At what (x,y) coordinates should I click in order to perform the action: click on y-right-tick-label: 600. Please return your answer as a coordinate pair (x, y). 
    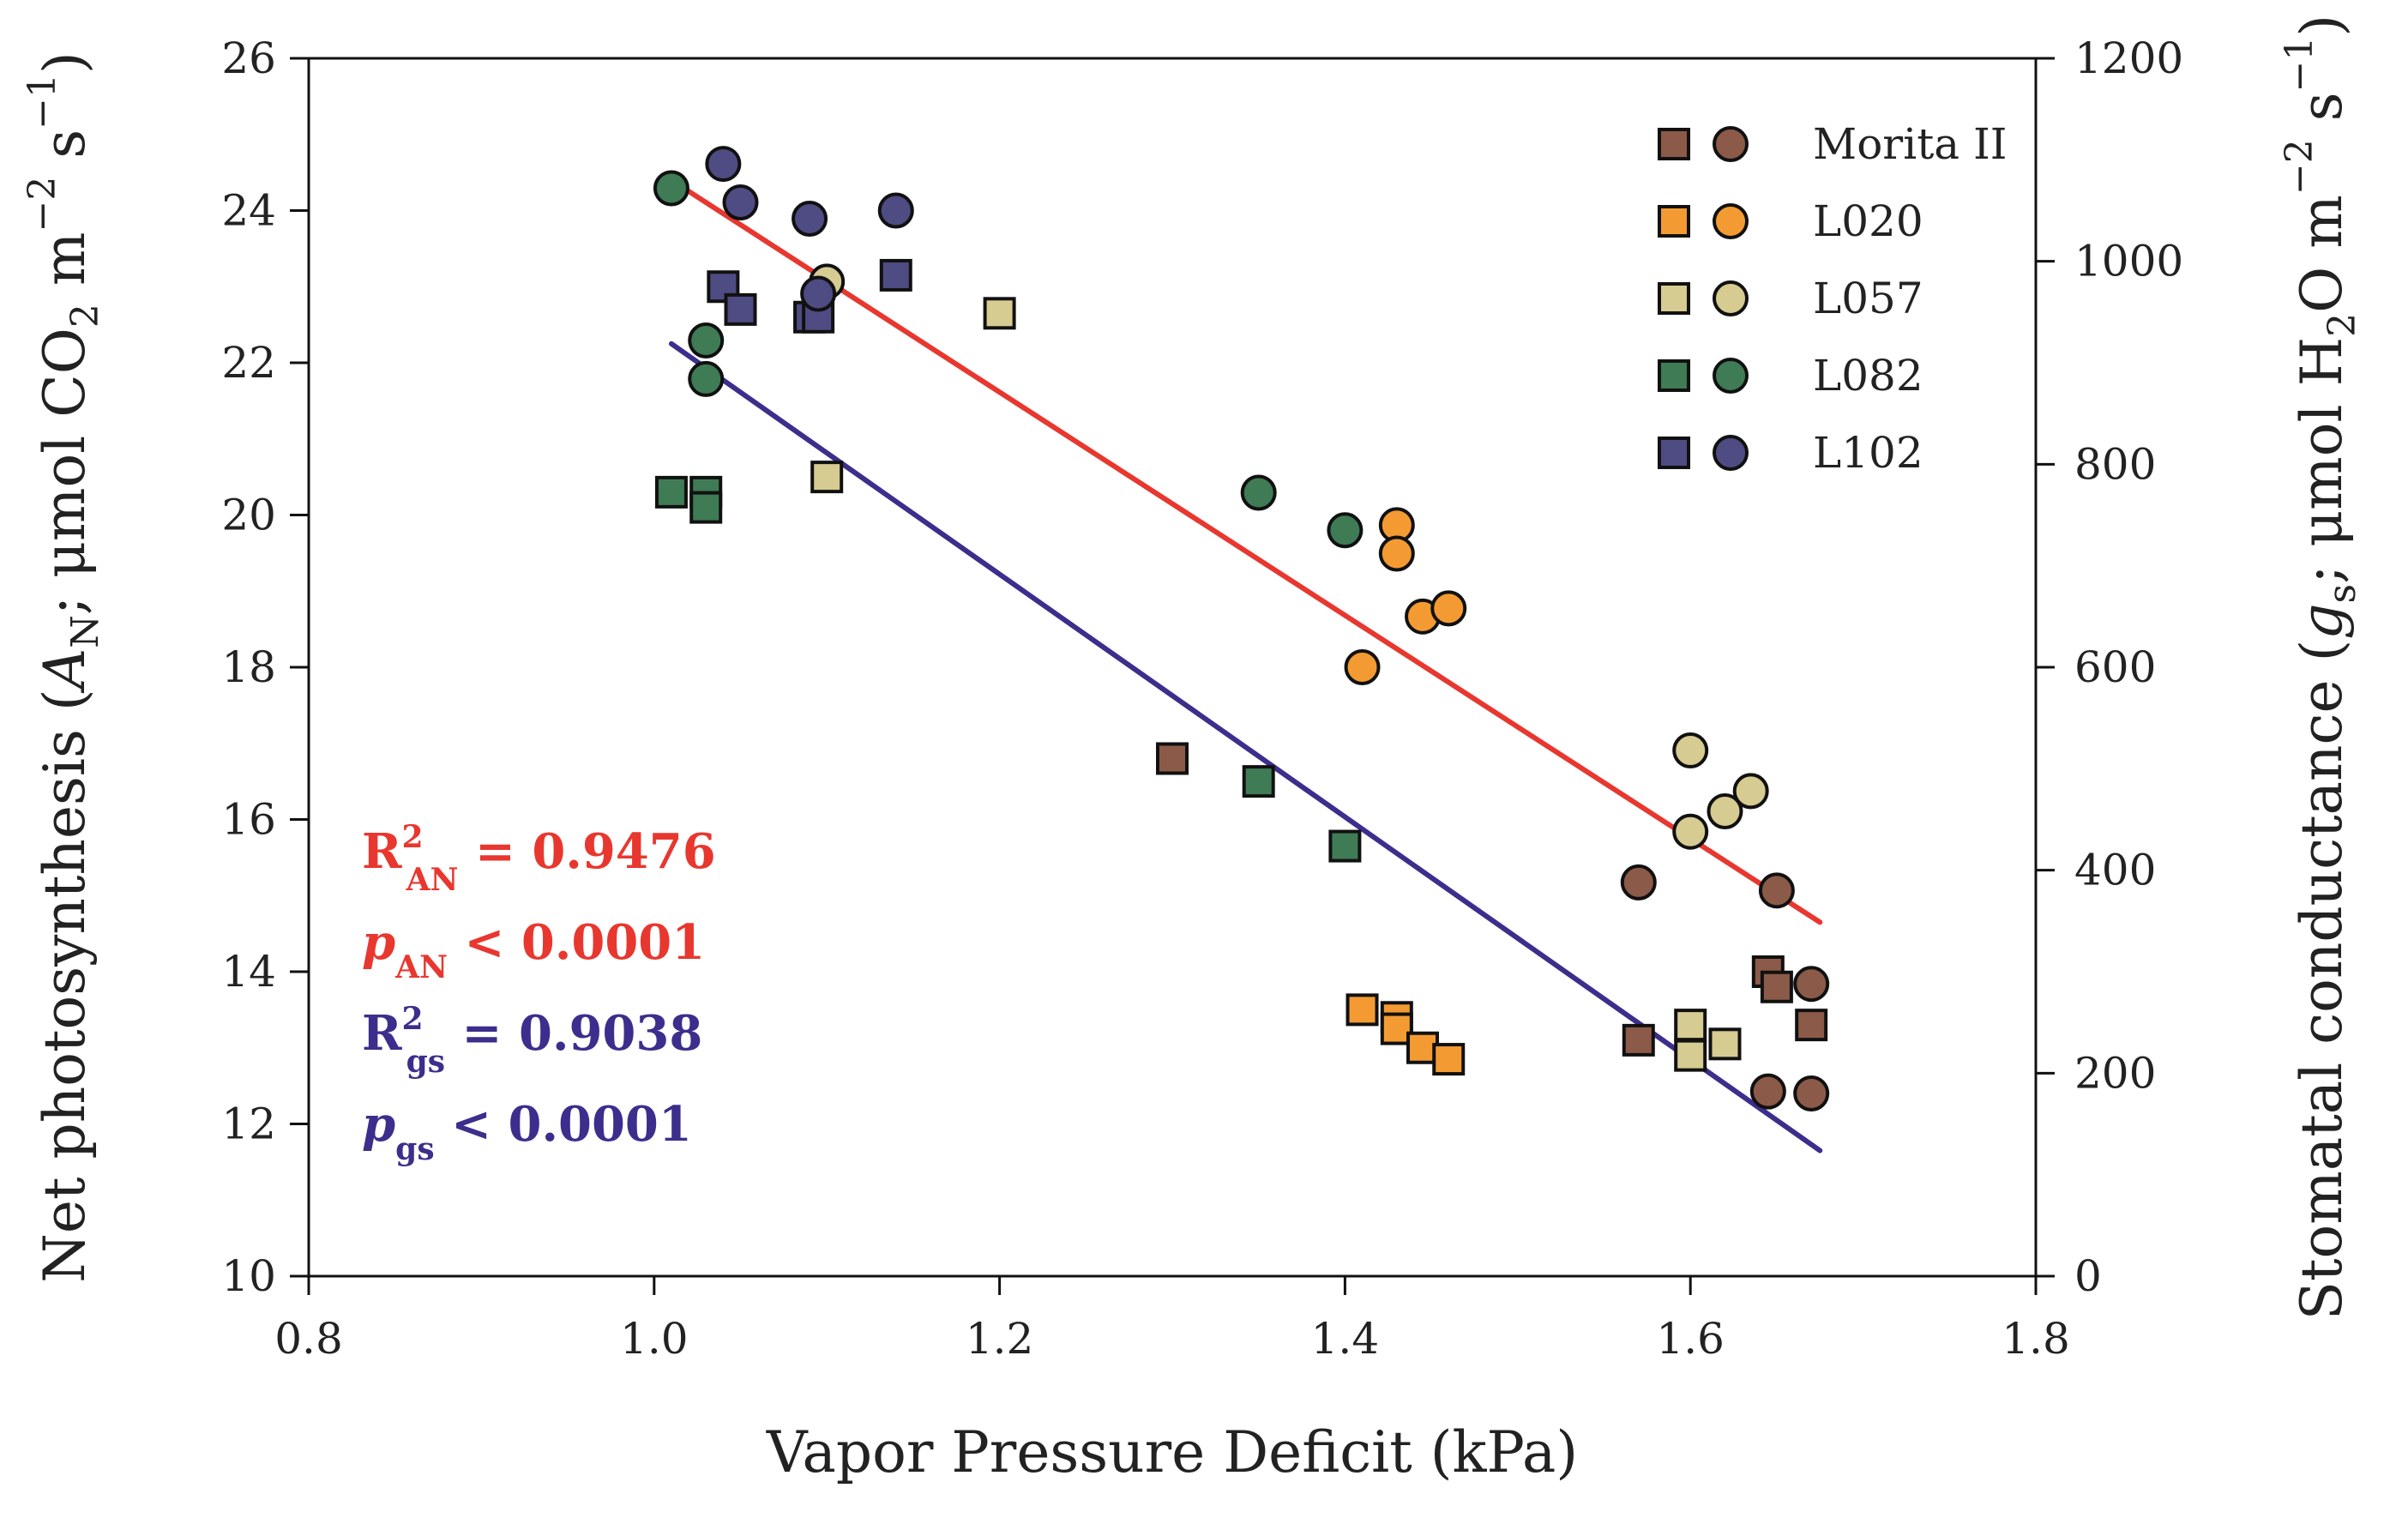
    Looking at the image, I should click on (2115, 667).